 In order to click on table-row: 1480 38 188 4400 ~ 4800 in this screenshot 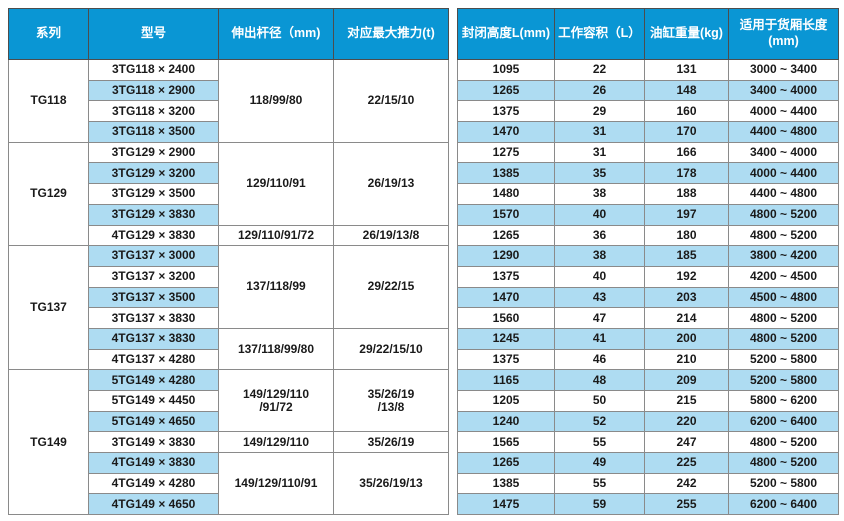, I will do `click(648, 194)`.